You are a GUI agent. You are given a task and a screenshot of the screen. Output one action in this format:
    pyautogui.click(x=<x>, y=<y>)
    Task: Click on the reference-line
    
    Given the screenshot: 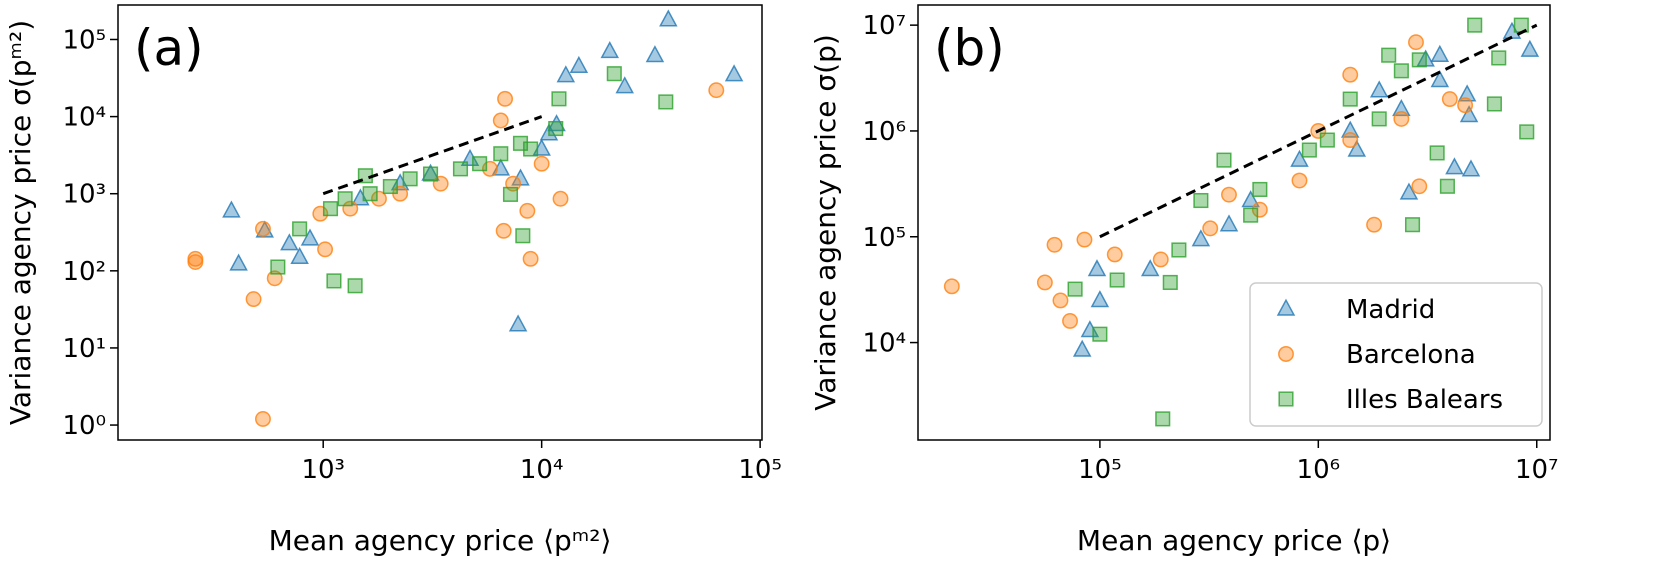 What is the action you would take?
    pyautogui.click(x=1318, y=131)
    